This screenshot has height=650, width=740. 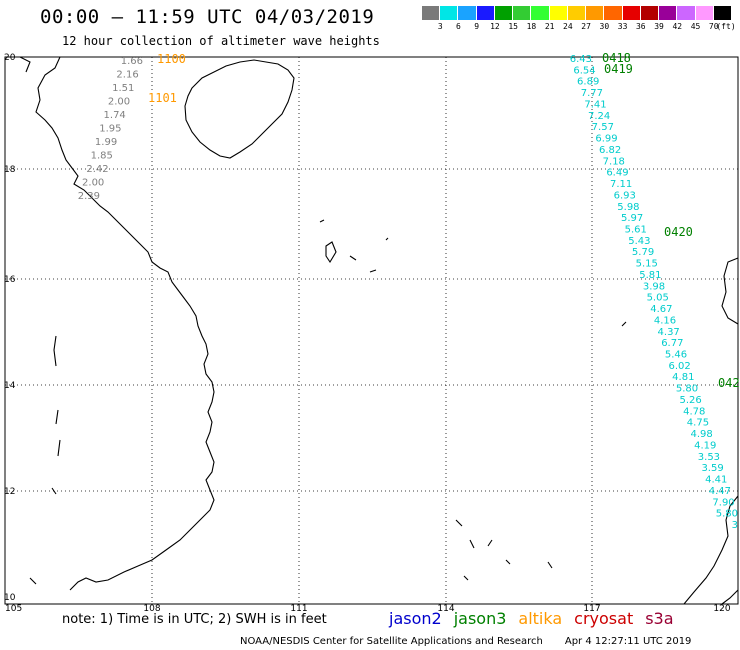 What do you see at coordinates (89, 196) in the screenshot?
I see `wave-height-value: 2.39` at bounding box center [89, 196].